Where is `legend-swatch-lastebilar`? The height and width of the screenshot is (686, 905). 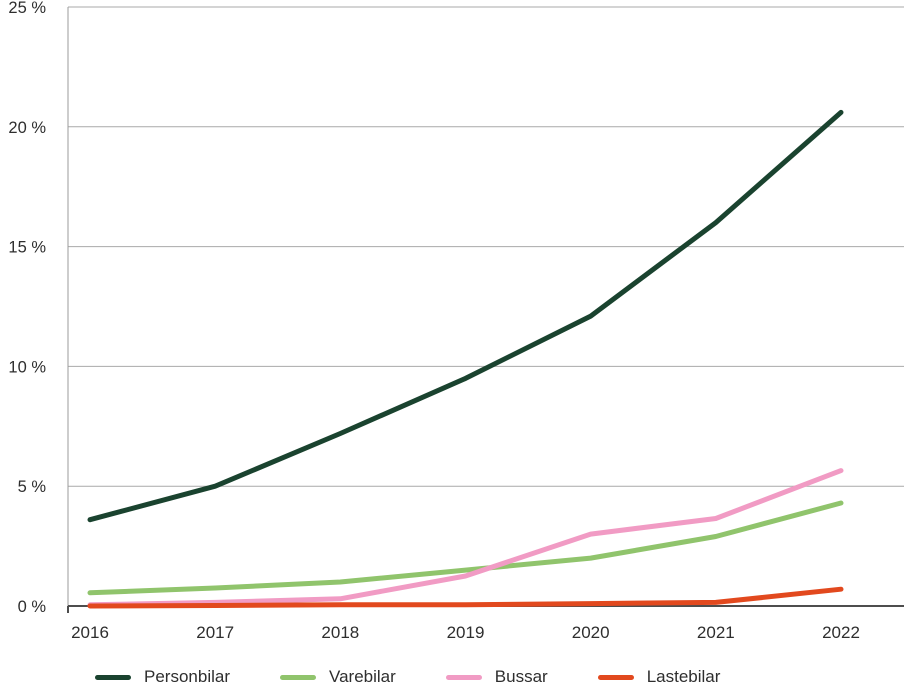 legend-swatch-lastebilar is located at coordinates (615, 677).